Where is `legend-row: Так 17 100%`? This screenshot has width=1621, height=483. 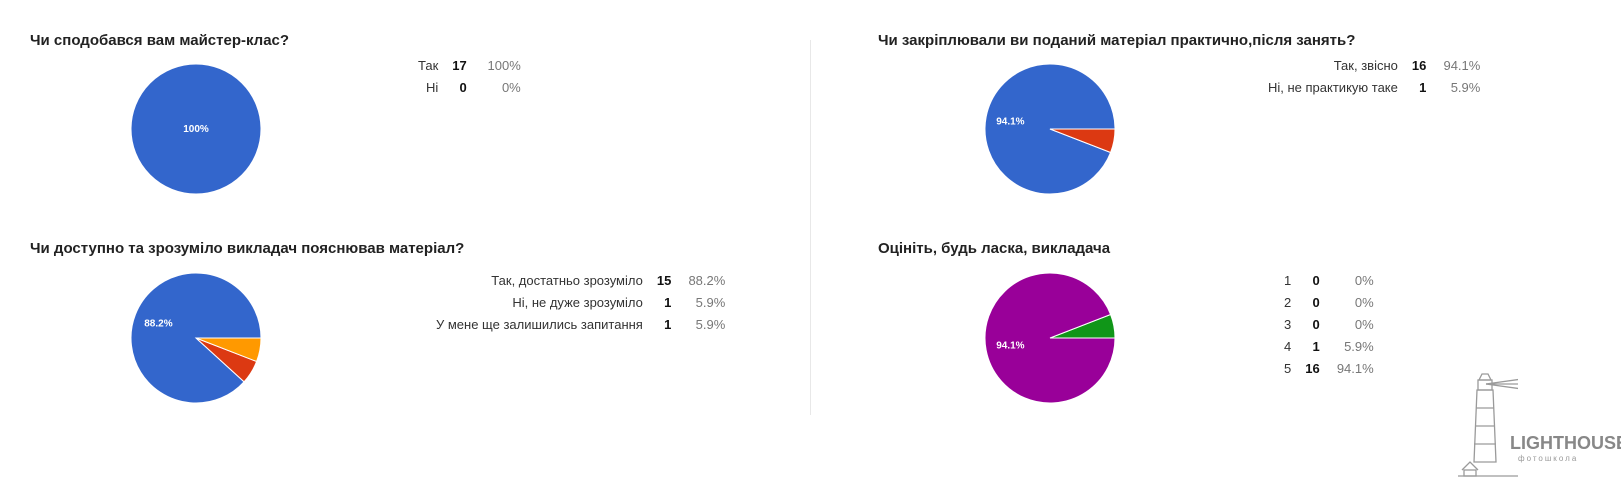 legend-row: Так 17 100% is located at coordinates (469, 65).